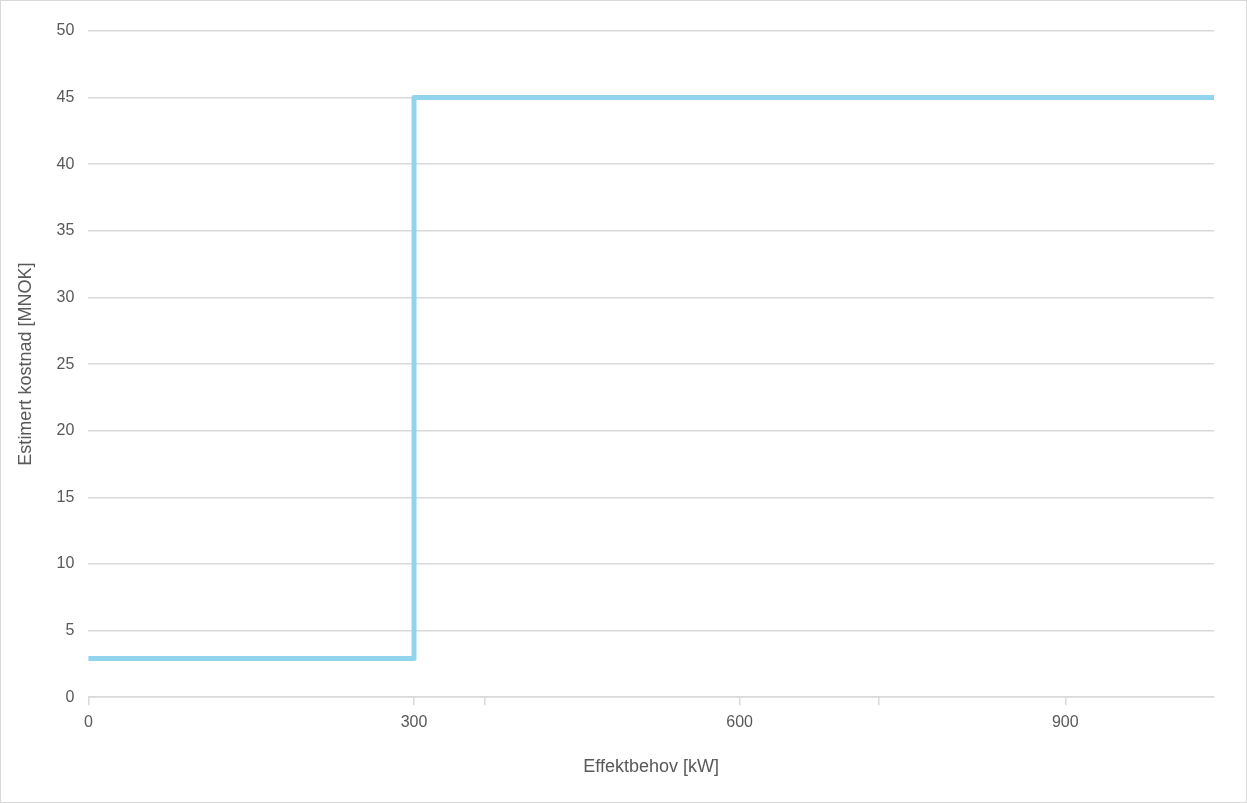 Image resolution: width=1247 pixels, height=803 pixels. What do you see at coordinates (70, 696) in the screenshot?
I see `y-tick-label: 0` at bounding box center [70, 696].